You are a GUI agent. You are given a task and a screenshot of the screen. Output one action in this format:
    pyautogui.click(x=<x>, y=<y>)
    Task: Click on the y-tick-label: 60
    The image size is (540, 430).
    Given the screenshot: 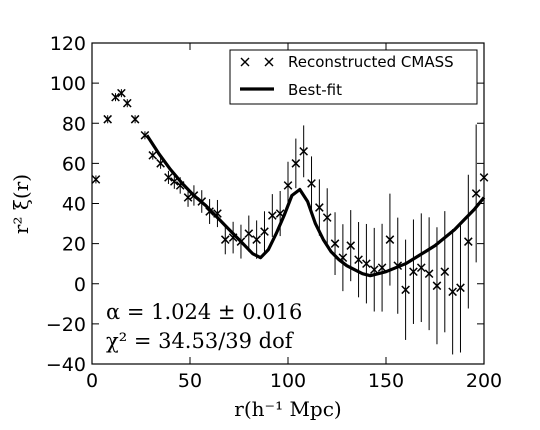 What is the action you would take?
    pyautogui.click(x=74, y=164)
    